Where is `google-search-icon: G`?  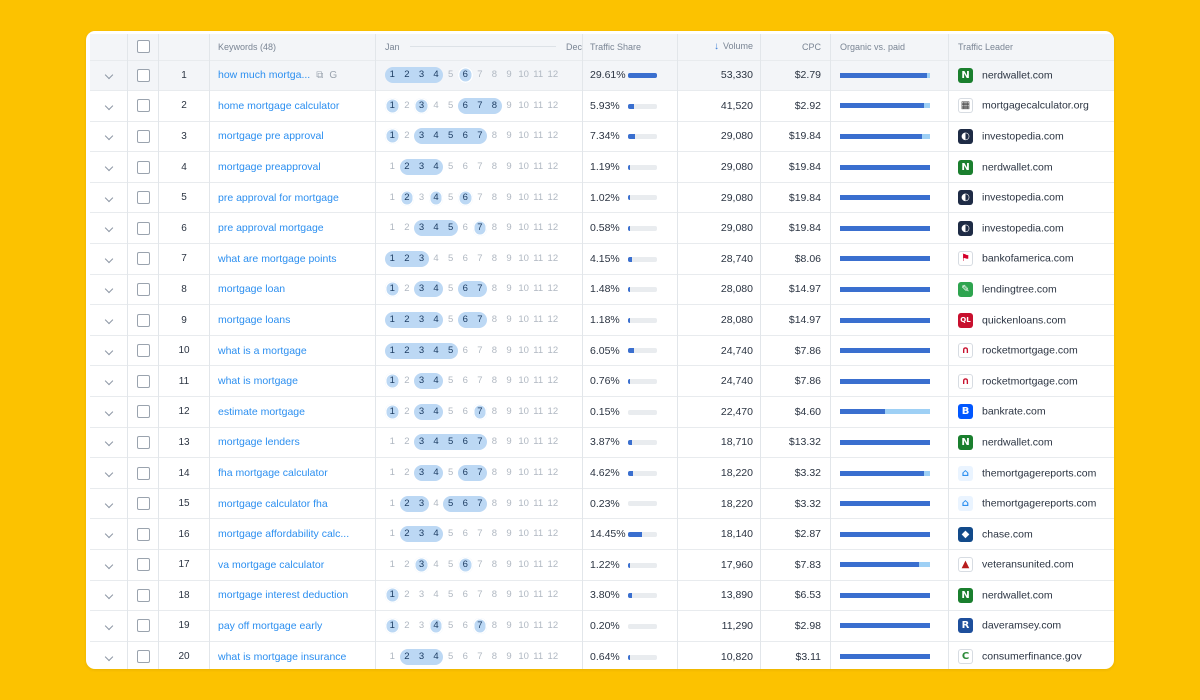 google-search-icon: G is located at coordinates (333, 76).